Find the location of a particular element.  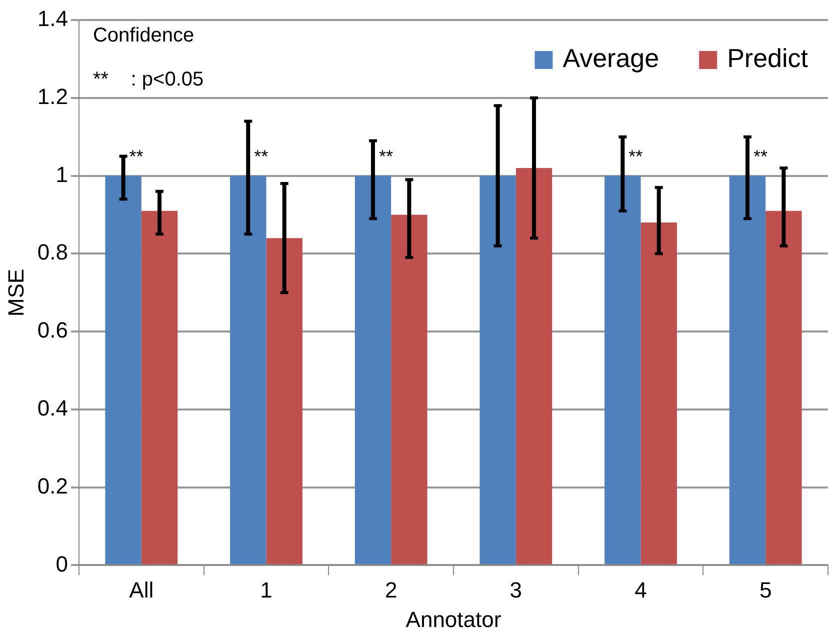

y-tick-label: 0 is located at coordinates (62, 563).